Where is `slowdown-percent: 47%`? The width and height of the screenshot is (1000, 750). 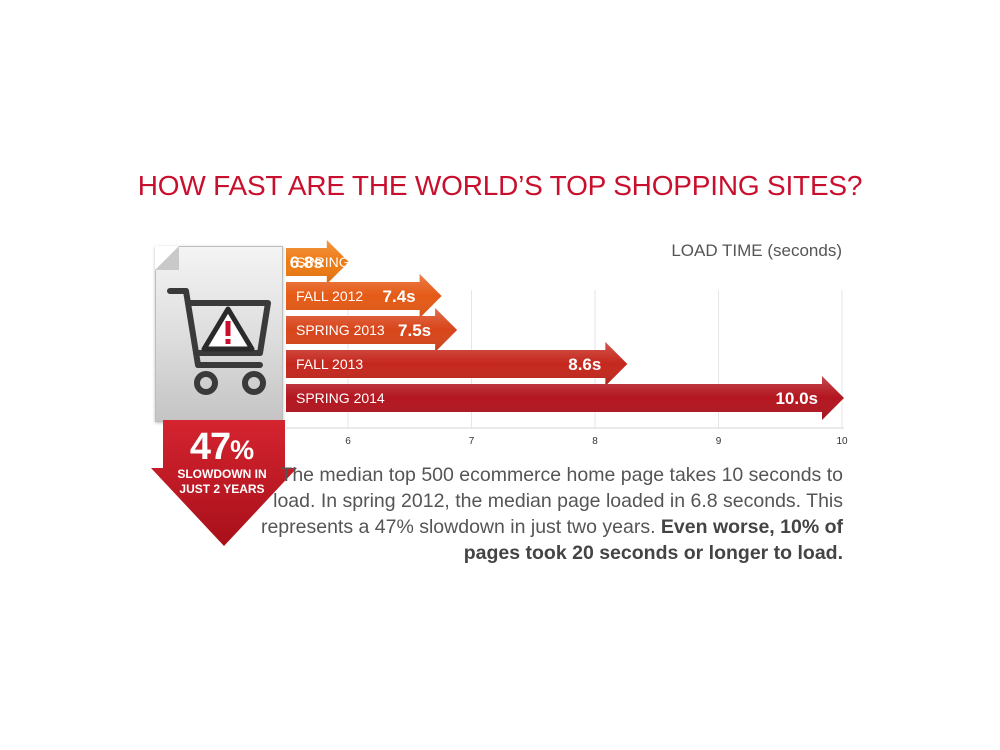 slowdown-percent: 47% is located at coordinates (222, 447).